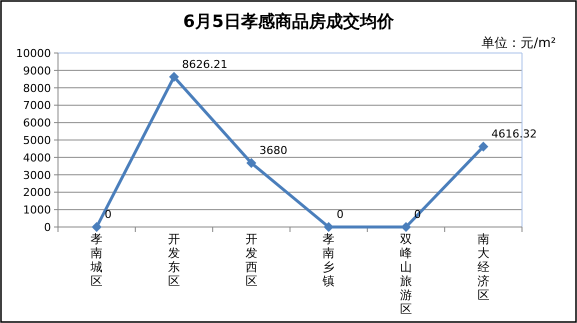 This screenshot has height=323, width=577. Describe the element at coordinates (406, 274) in the screenshot. I see `x-tick-label: 双峰山旅游区` at that location.